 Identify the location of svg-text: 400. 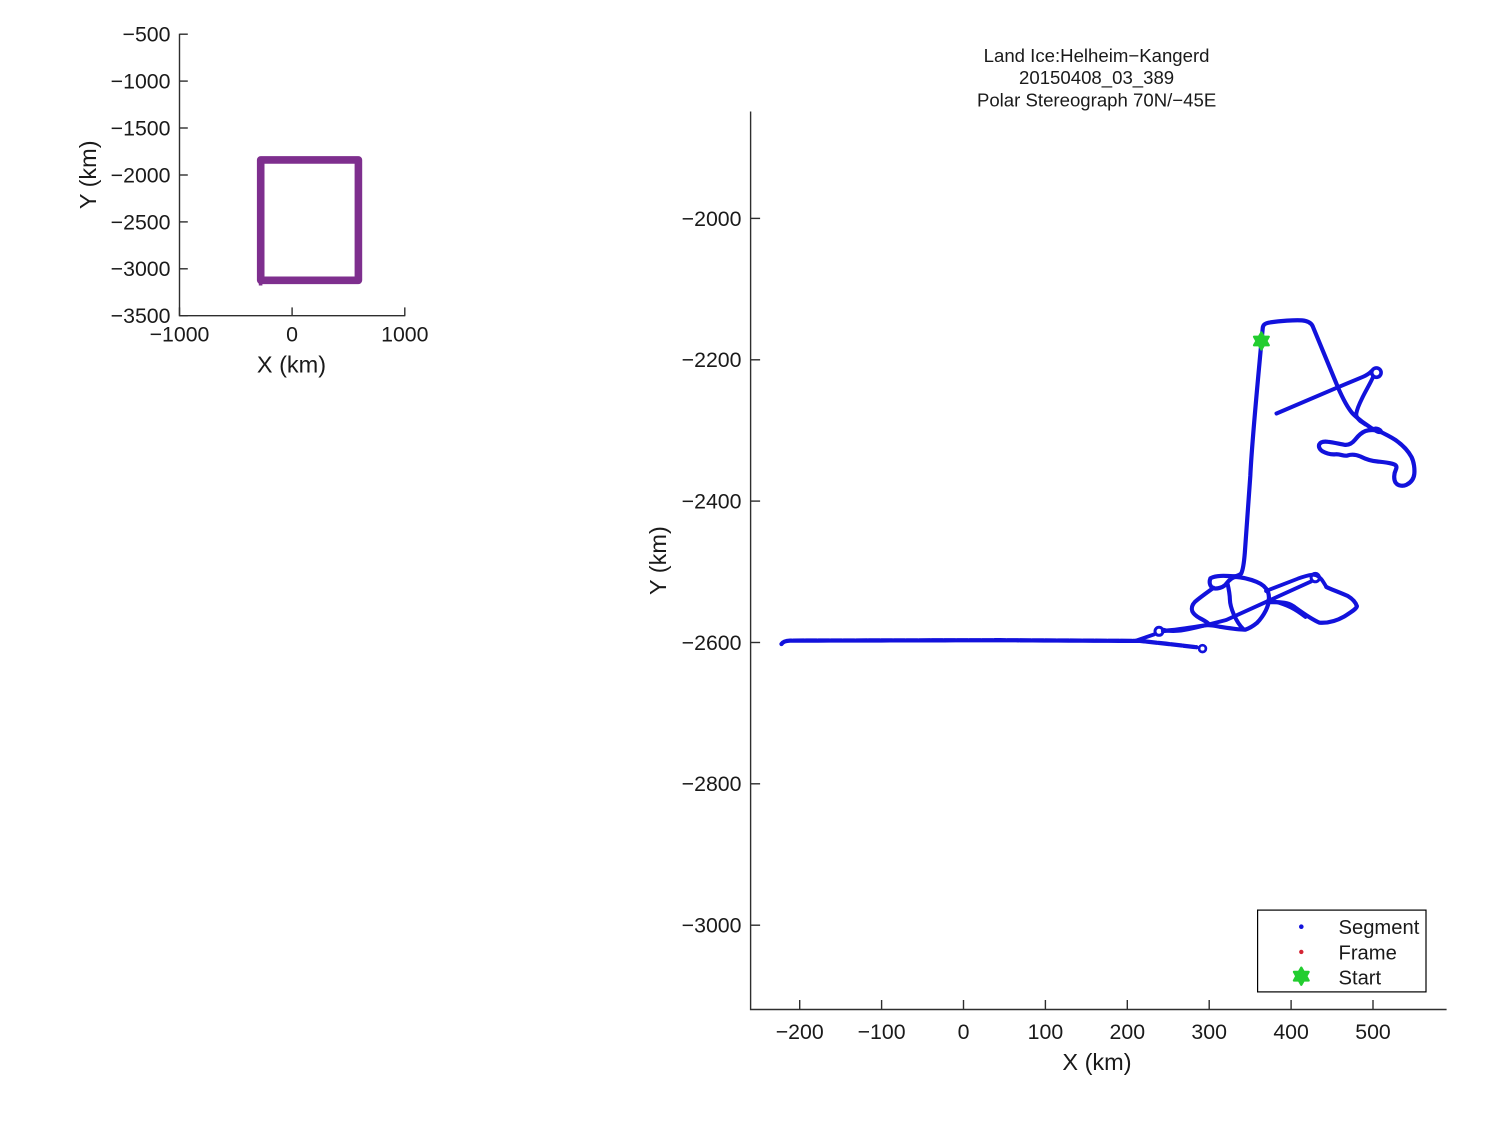
(1291, 1032).